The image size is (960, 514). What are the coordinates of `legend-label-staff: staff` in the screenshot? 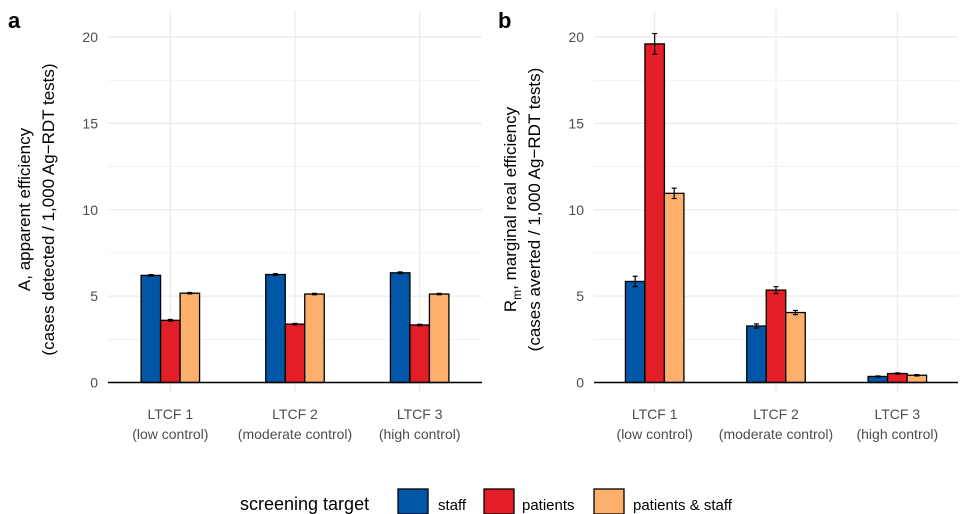 It's located at (452, 505).